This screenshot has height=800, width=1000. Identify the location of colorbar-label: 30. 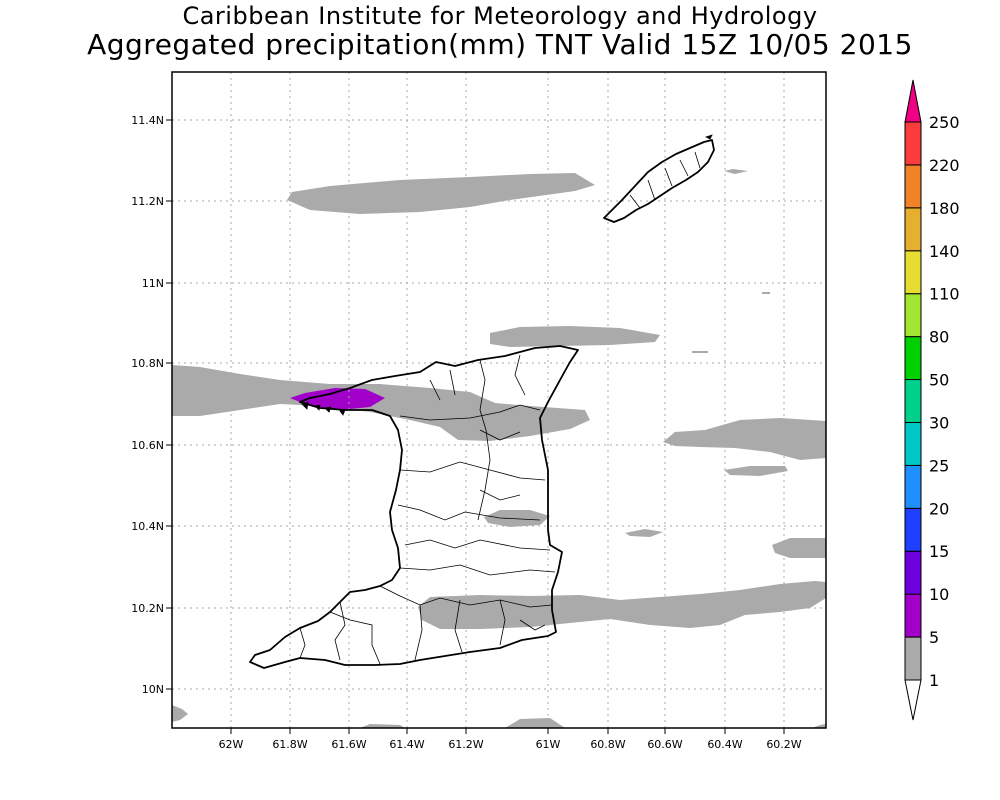
(939, 422).